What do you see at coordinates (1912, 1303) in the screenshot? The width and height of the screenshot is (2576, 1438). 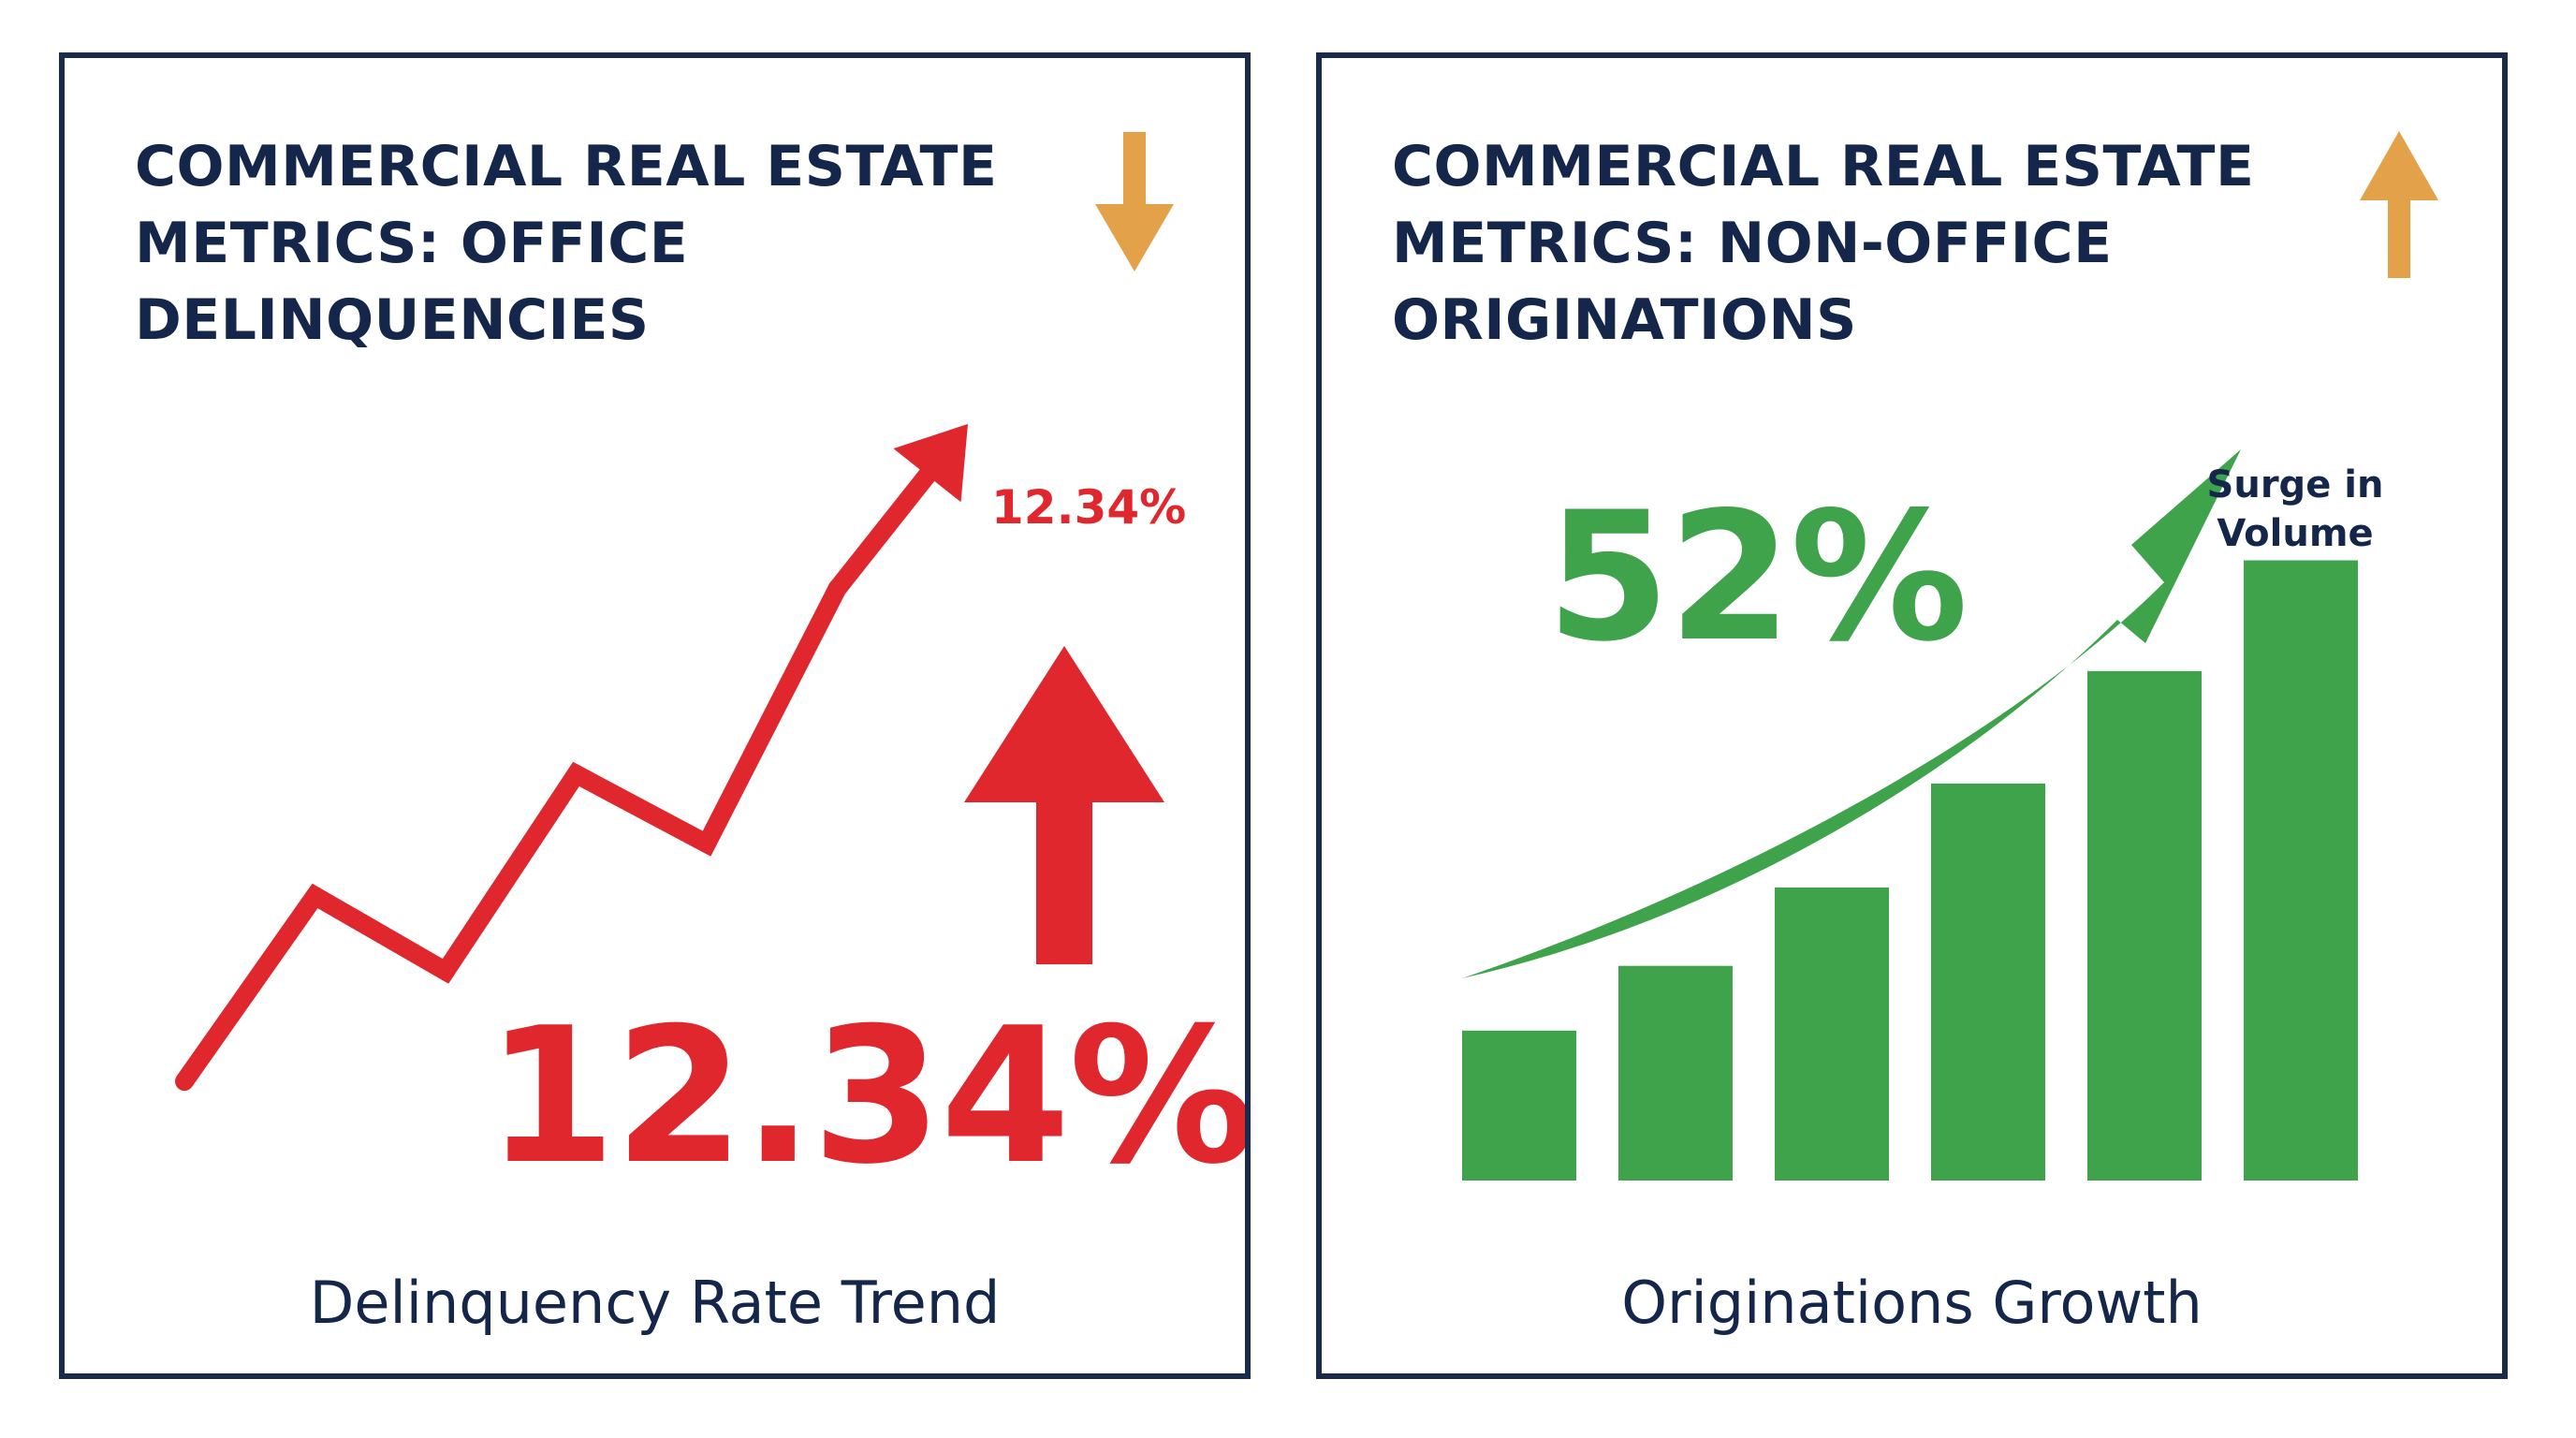 I see `chart-caption: Originations Growth` at bounding box center [1912, 1303].